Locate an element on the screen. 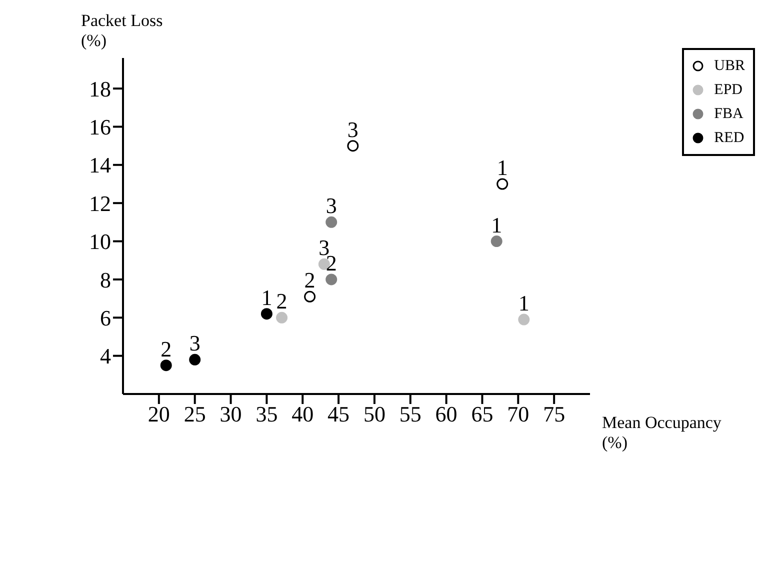  x-tick-label: 70 is located at coordinates (518, 414).